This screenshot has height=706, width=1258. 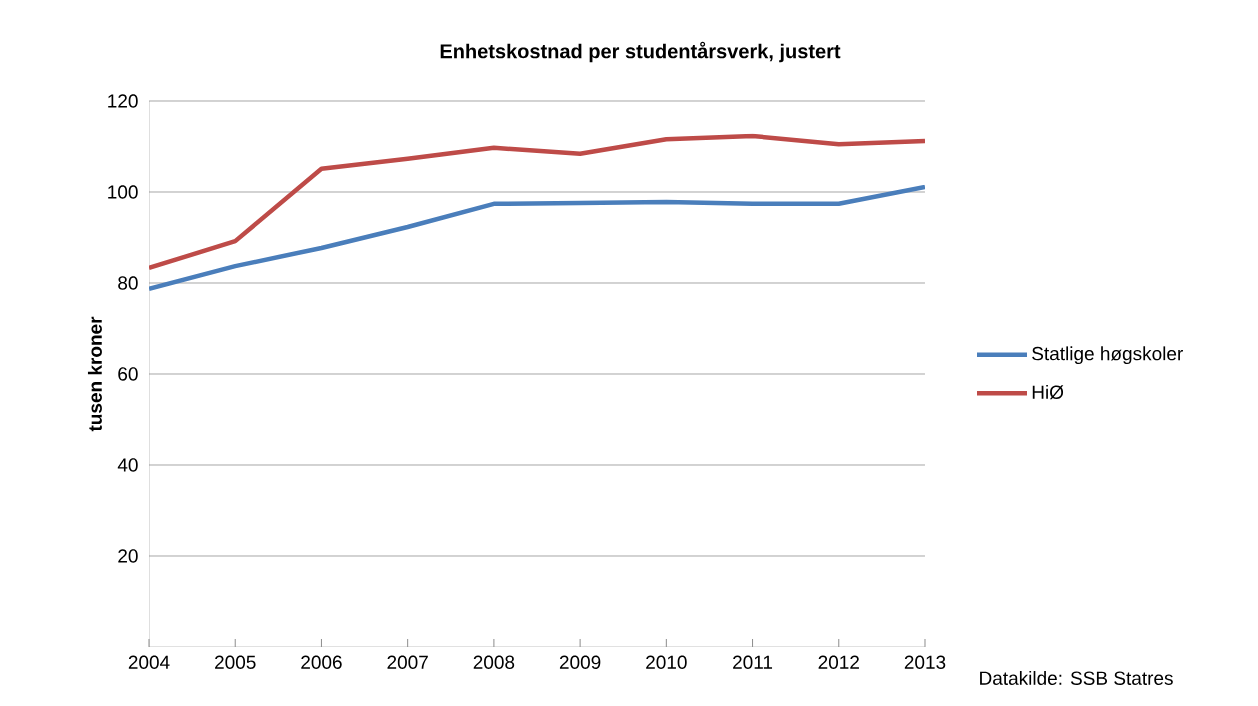 What do you see at coordinates (94, 374) in the screenshot?
I see `y-axis-title: tusen kroner` at bounding box center [94, 374].